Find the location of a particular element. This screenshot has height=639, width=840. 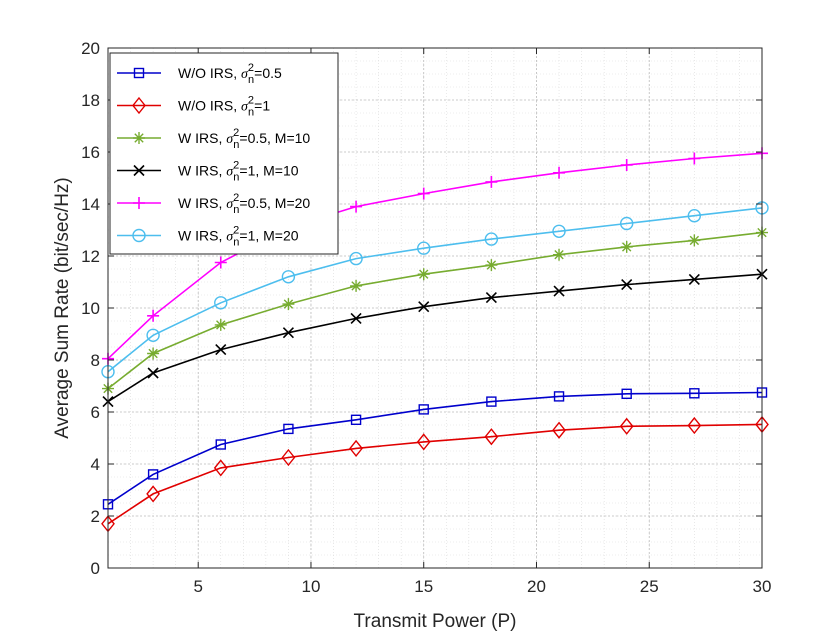

x-tick-label: 5 is located at coordinates (197, 586).